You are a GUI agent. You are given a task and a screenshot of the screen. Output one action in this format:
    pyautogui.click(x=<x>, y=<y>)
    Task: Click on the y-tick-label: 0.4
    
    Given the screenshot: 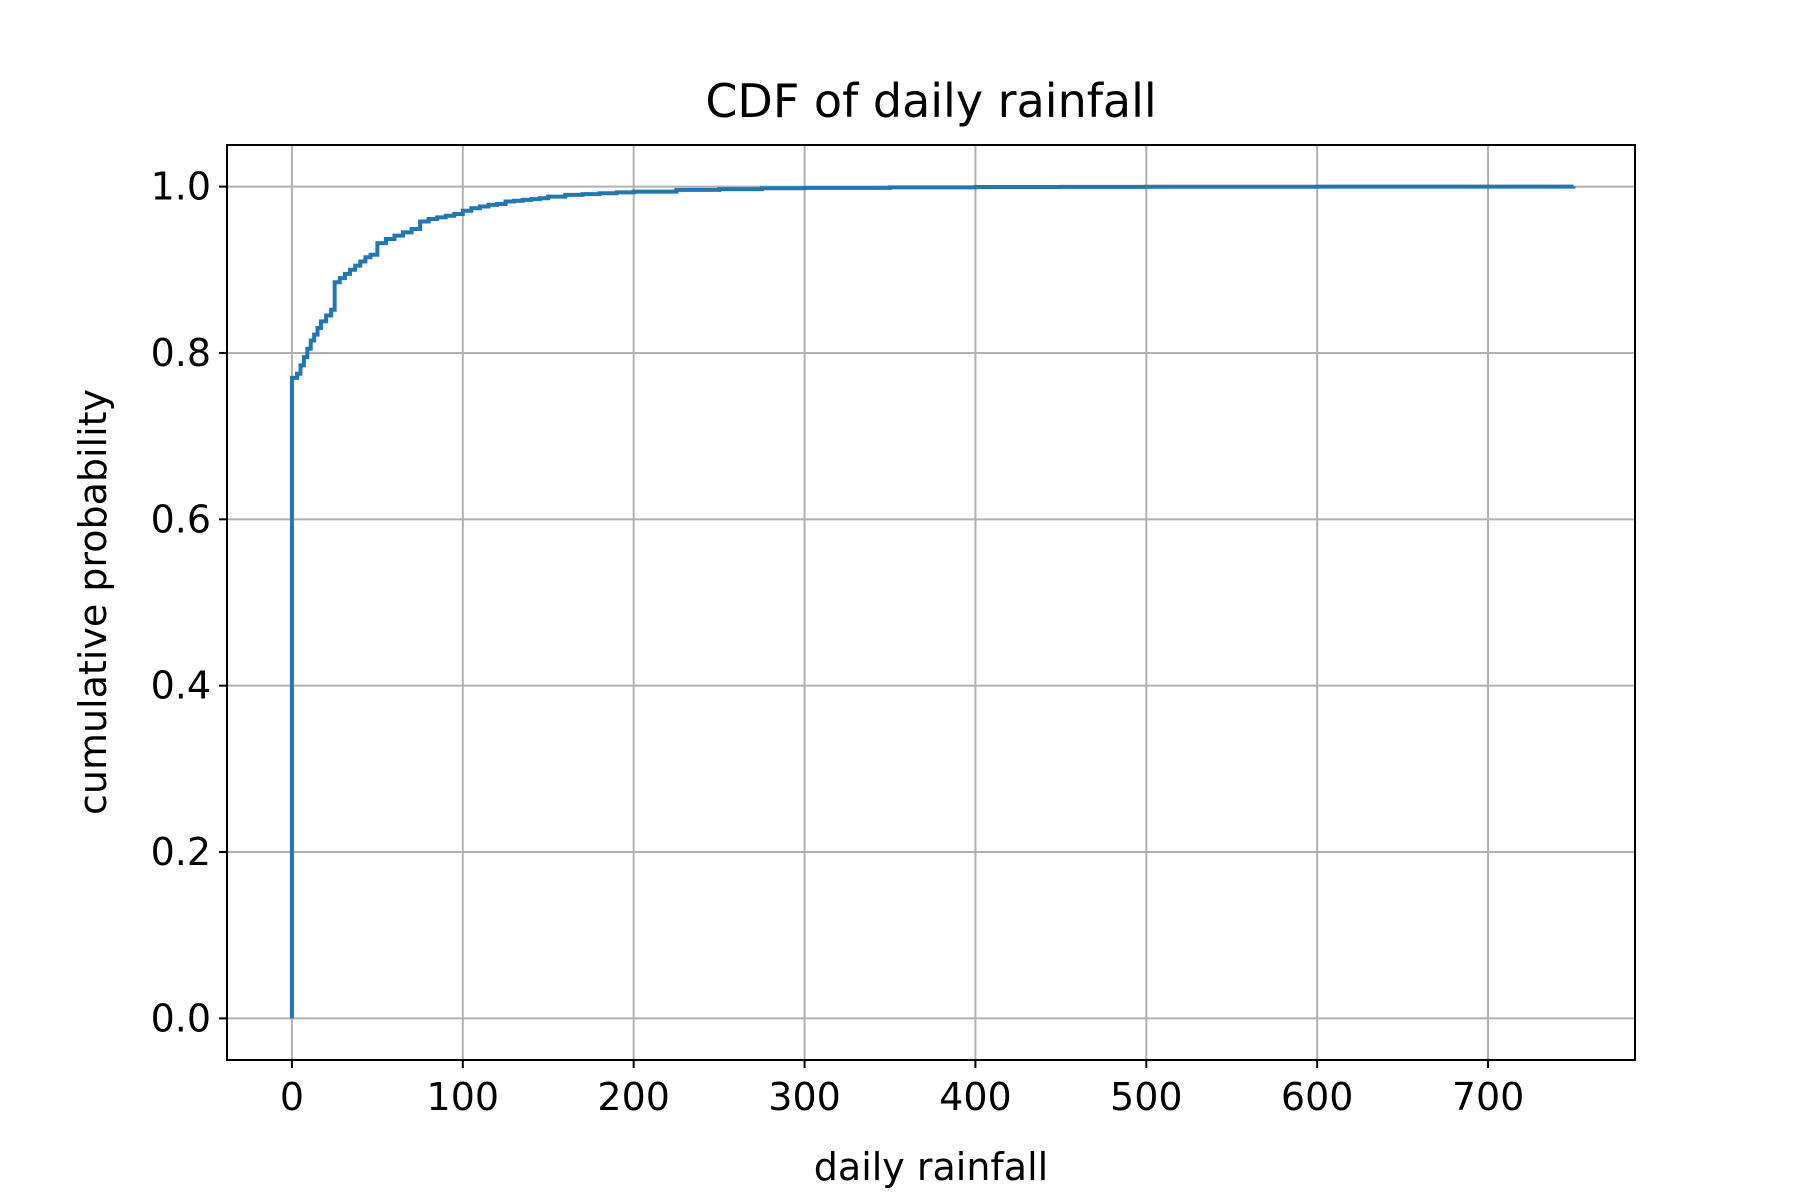 What is the action you would take?
    pyautogui.click(x=181, y=686)
    